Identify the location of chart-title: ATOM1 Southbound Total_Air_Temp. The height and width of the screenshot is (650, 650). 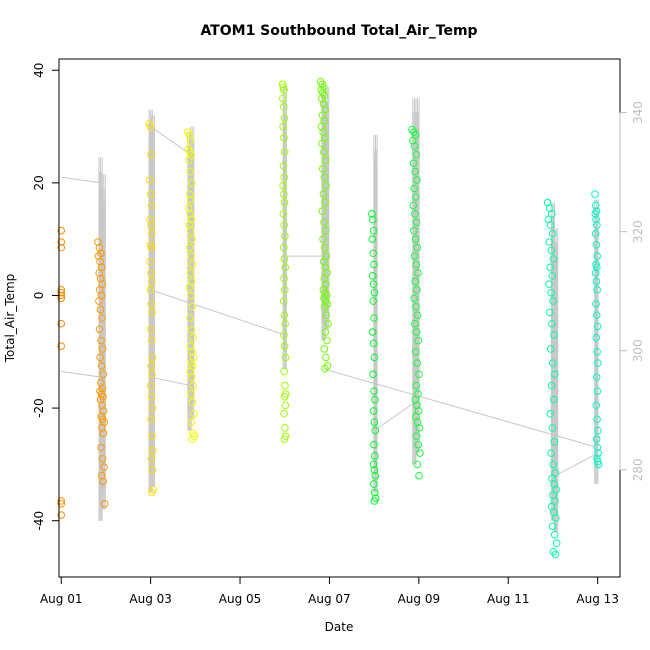
(338, 31).